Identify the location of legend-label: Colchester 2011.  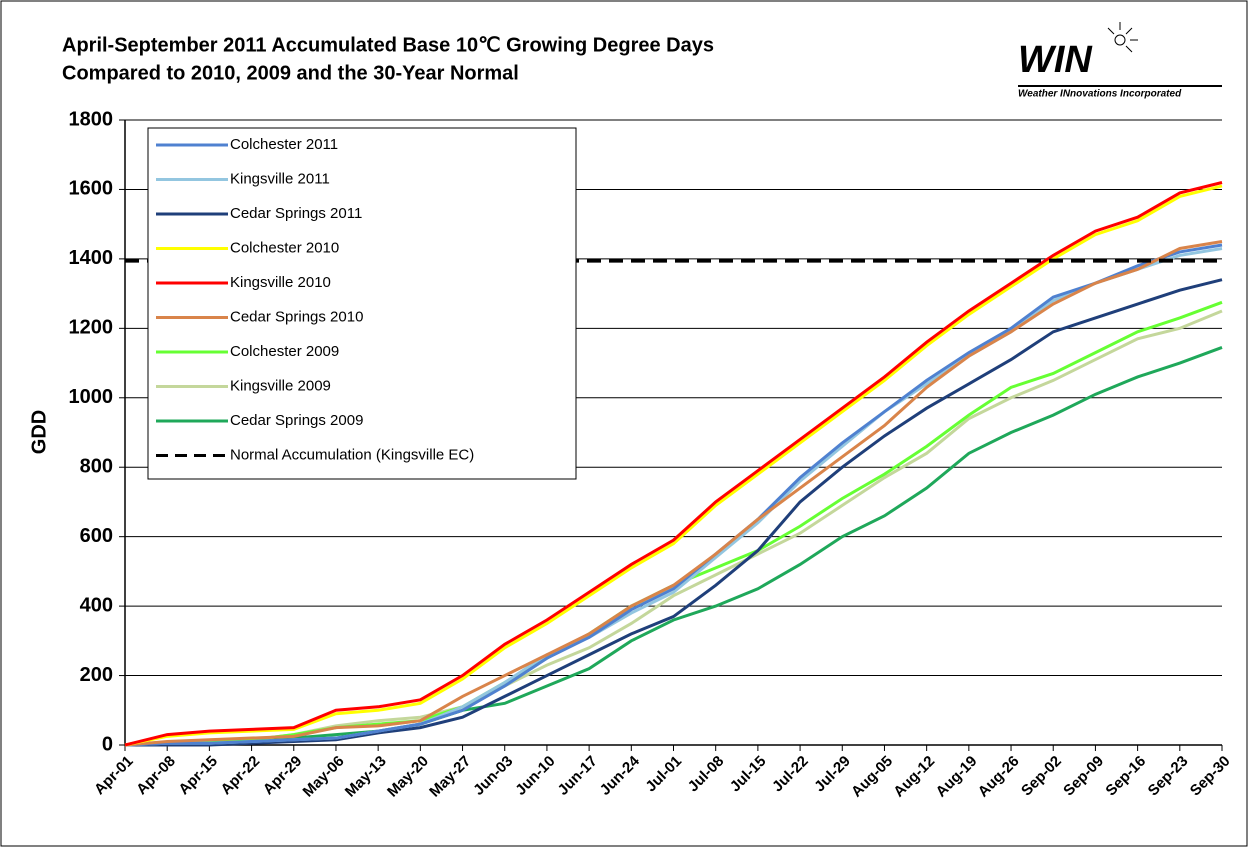
(284, 144).